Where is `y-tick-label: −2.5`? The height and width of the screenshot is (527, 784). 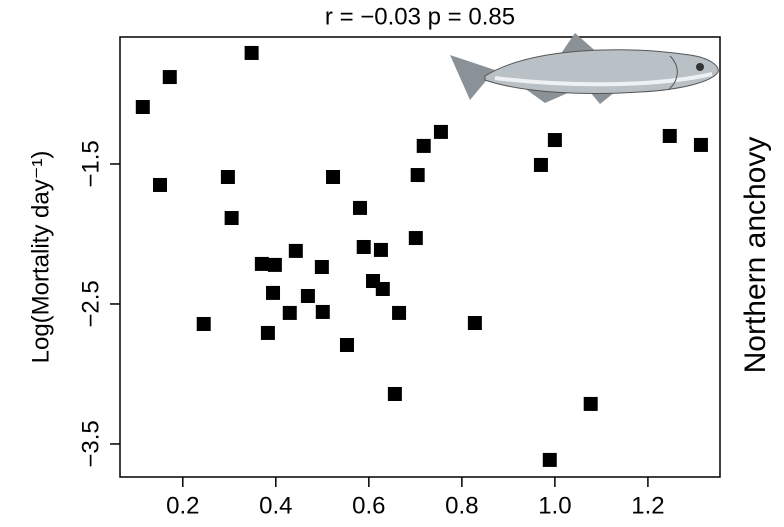
y-tick-label: −2.5 is located at coordinates (90, 303).